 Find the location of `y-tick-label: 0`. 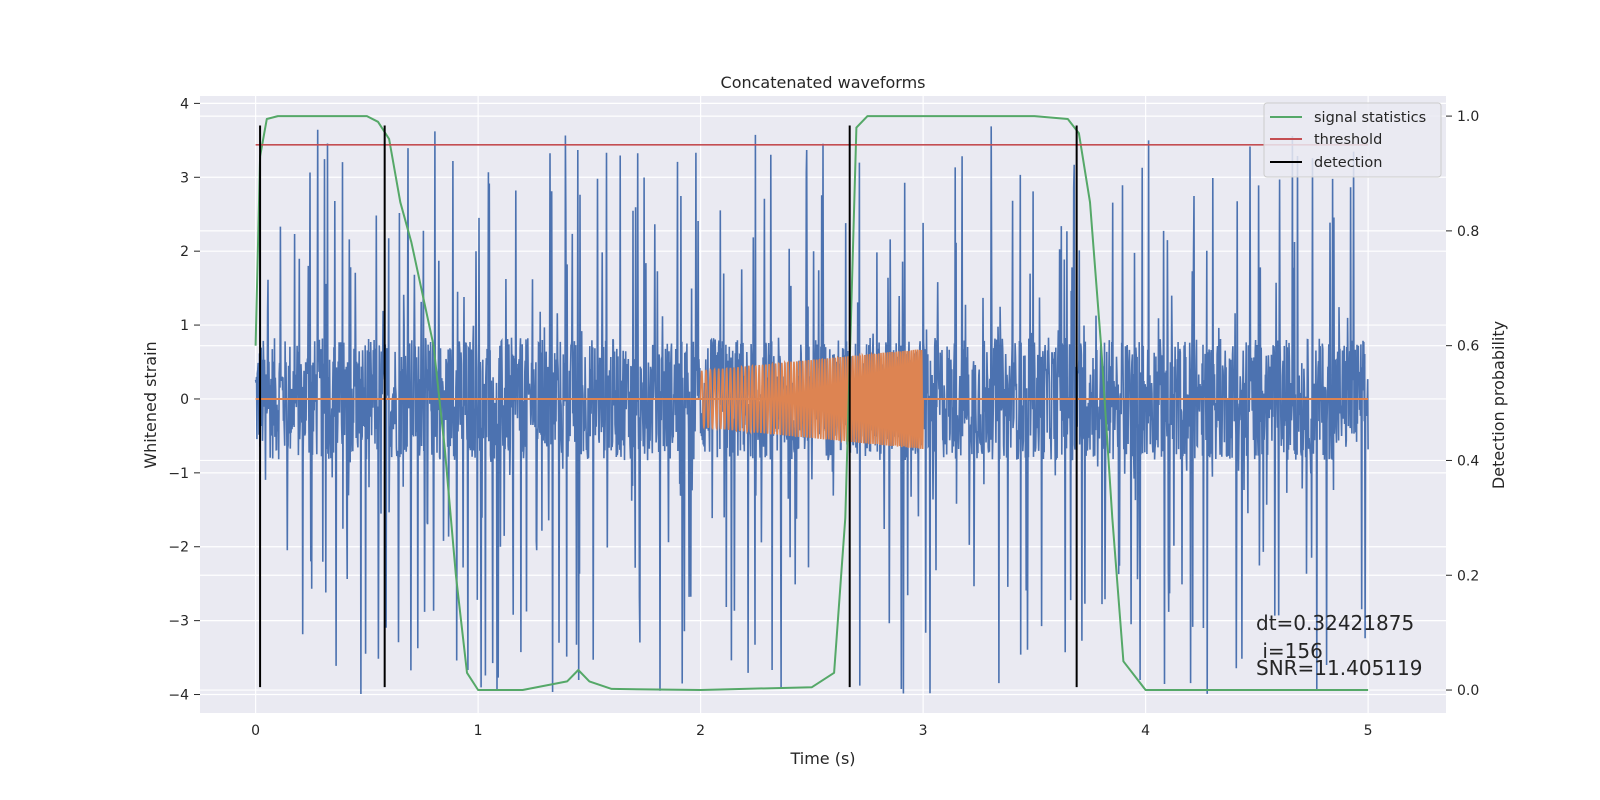

y-tick-label: 0 is located at coordinates (184, 400).